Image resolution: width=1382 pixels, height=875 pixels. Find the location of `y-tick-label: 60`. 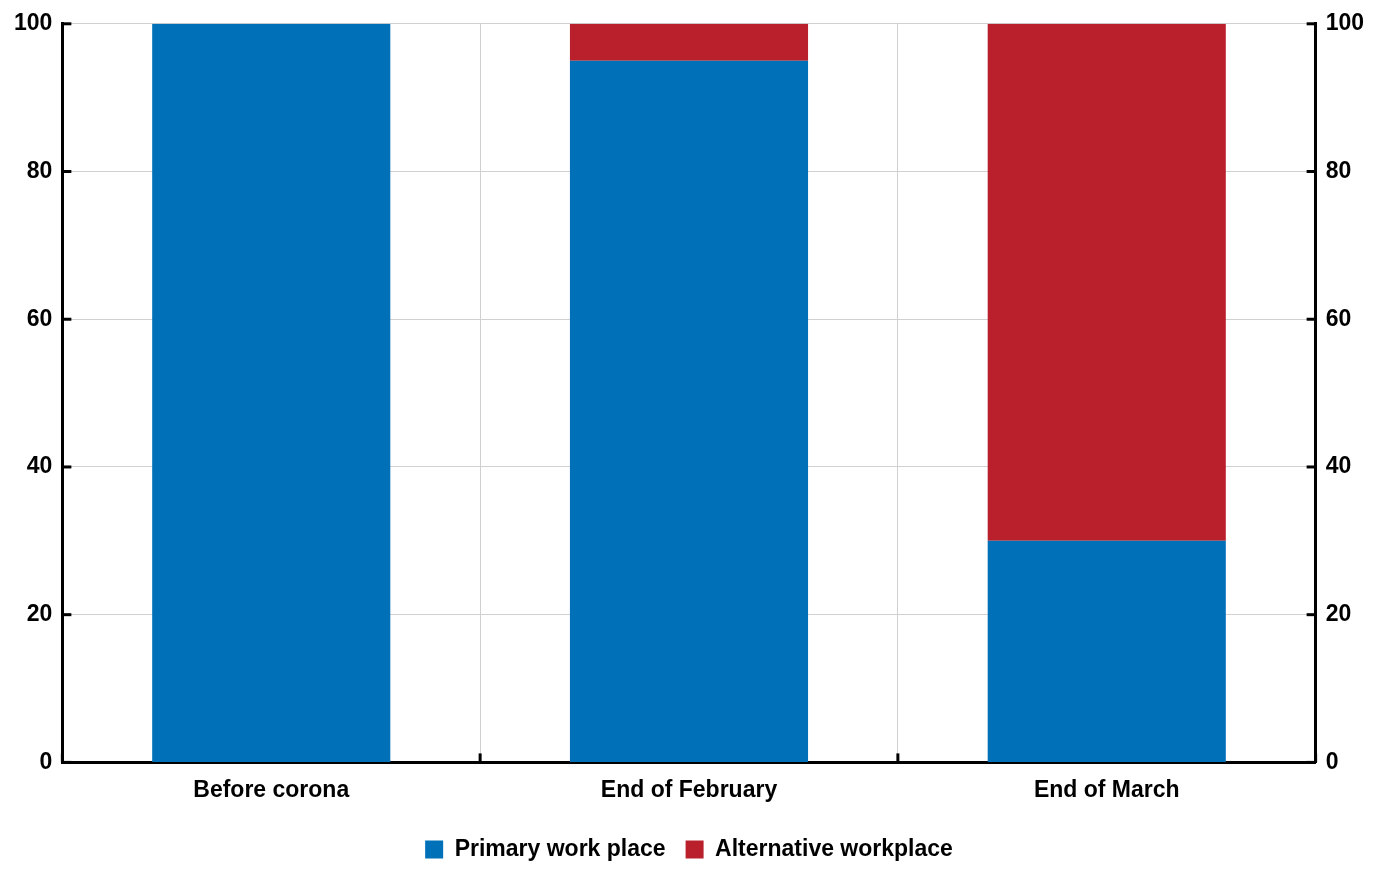

y-tick-label: 60 is located at coordinates (39, 317).